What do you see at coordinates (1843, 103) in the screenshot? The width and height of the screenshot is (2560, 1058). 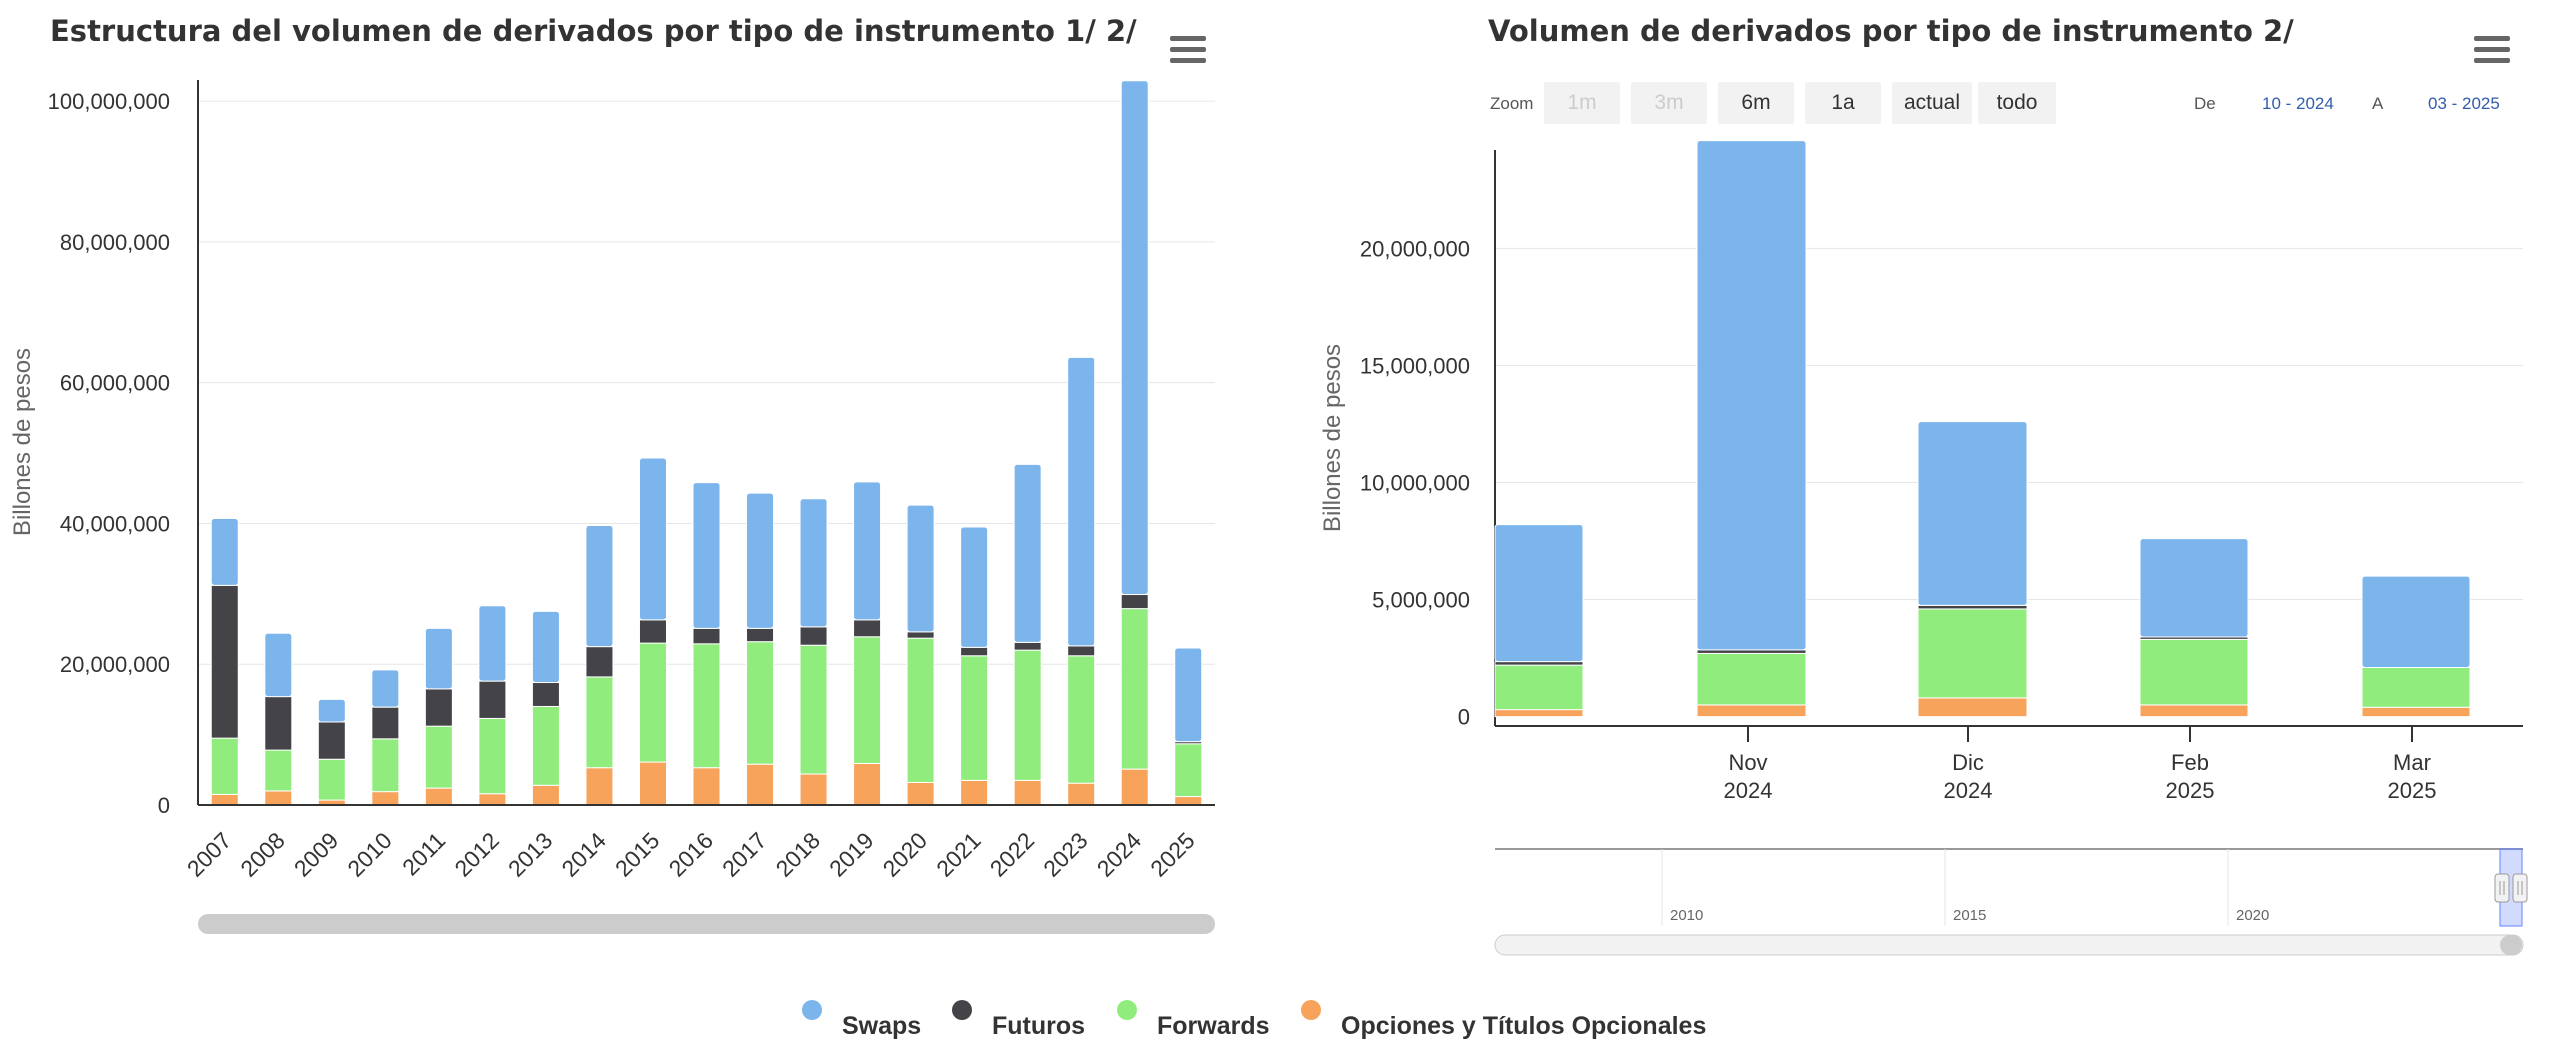 I see `zoom-button-1a: 1a` at bounding box center [1843, 103].